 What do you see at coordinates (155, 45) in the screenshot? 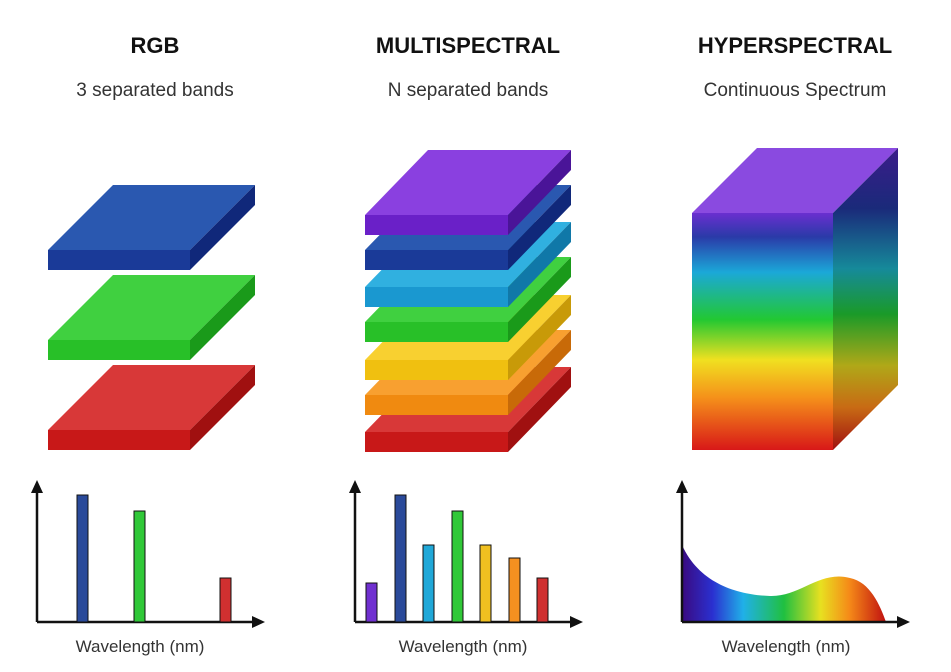
I see `title: RGB` at bounding box center [155, 45].